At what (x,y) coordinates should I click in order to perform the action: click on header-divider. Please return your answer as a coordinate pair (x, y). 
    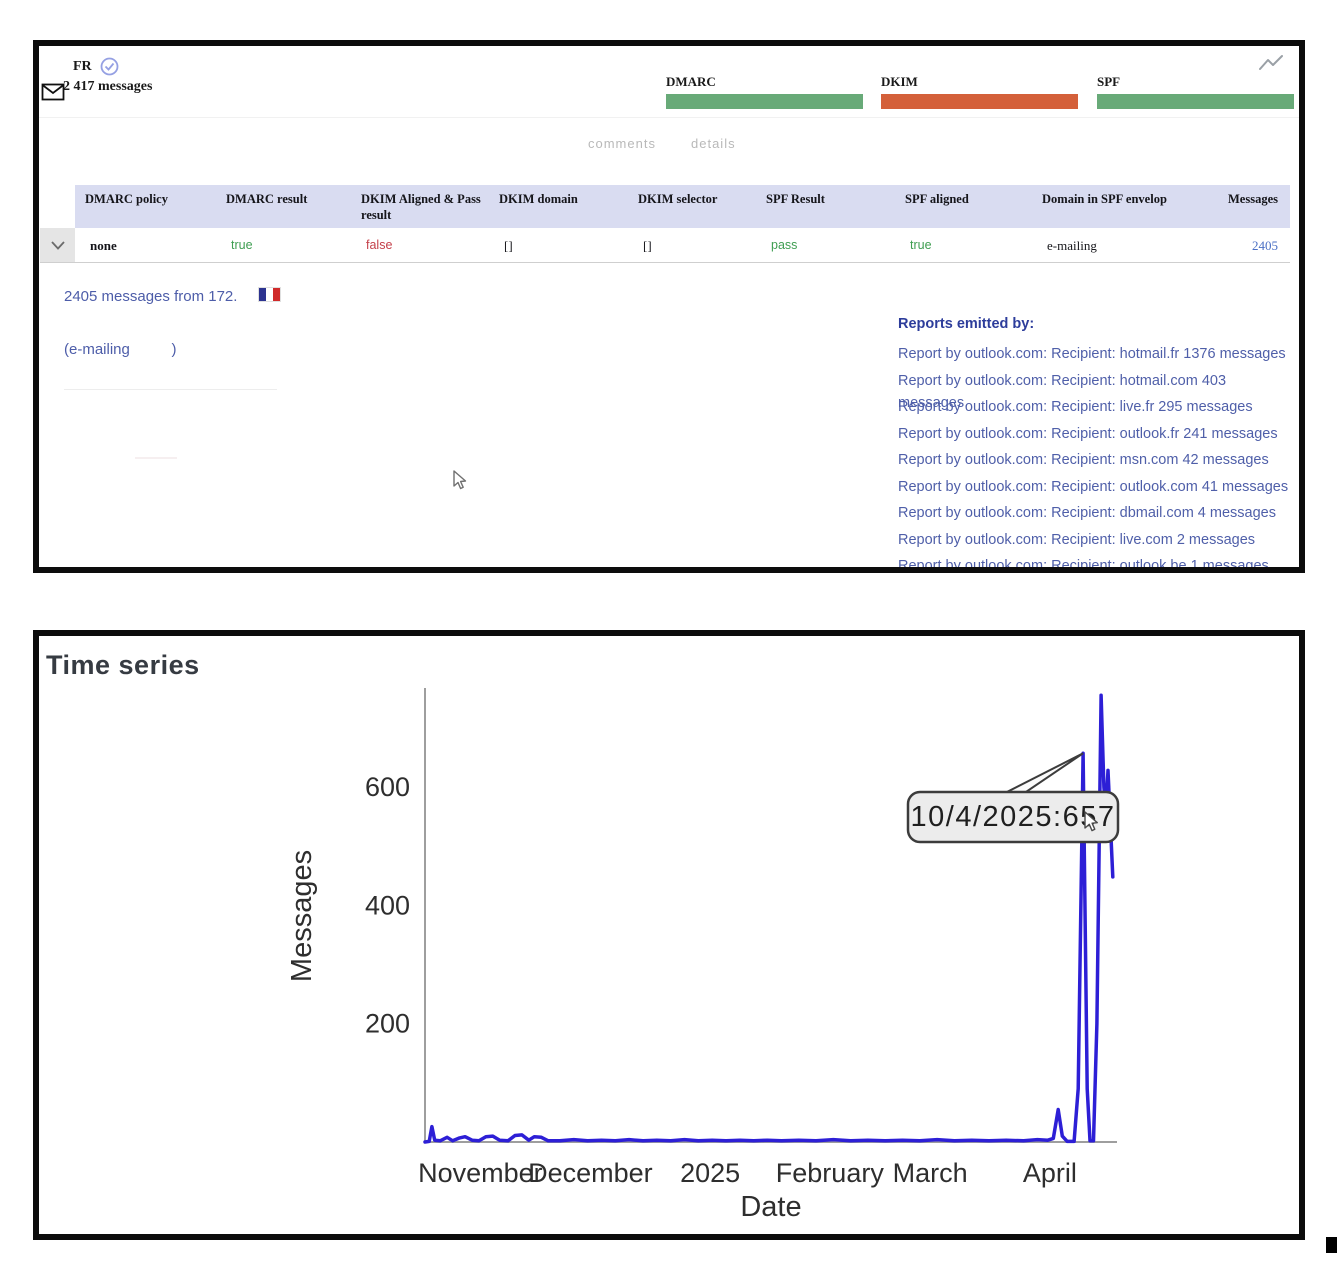
    Looking at the image, I should click on (669, 117).